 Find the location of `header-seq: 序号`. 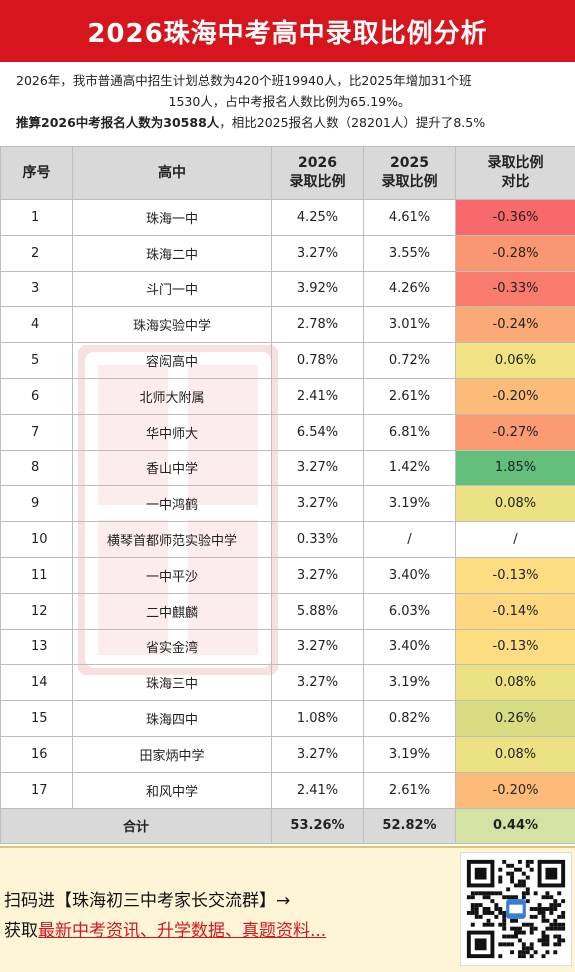

header-seq: 序号 is located at coordinates (36, 173).